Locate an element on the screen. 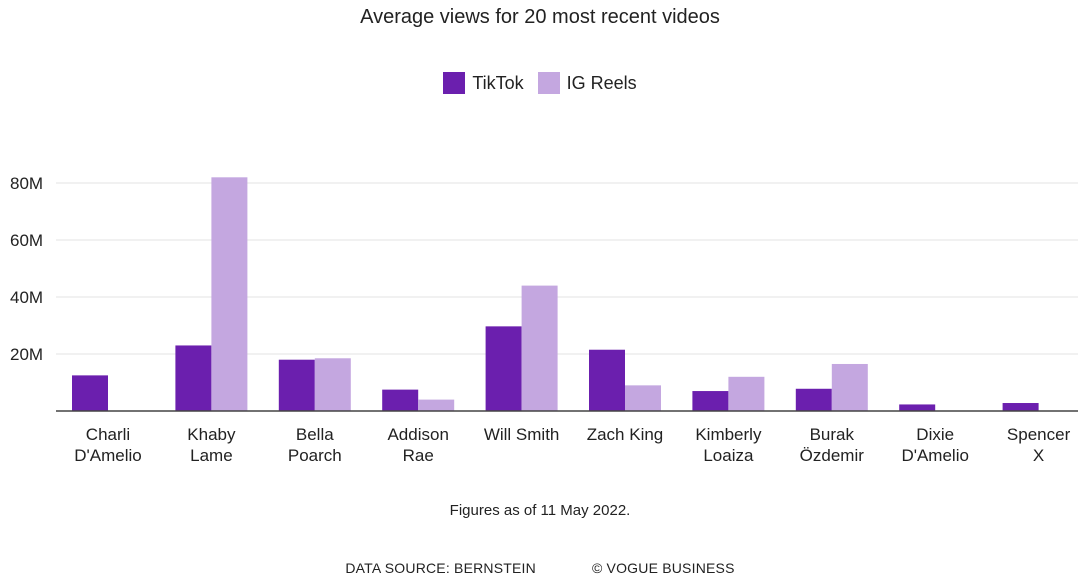 The height and width of the screenshot is (579, 1080). x-tick-label-line: X is located at coordinates (1038, 455).